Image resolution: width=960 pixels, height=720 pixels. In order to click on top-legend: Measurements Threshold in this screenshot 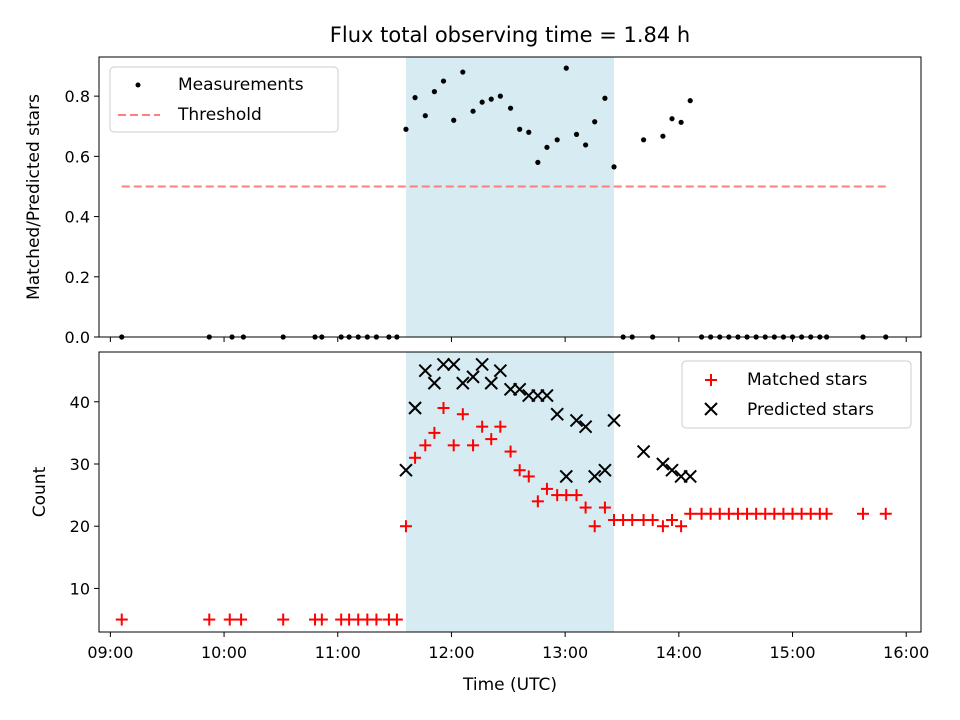, I will do `click(224, 99)`.